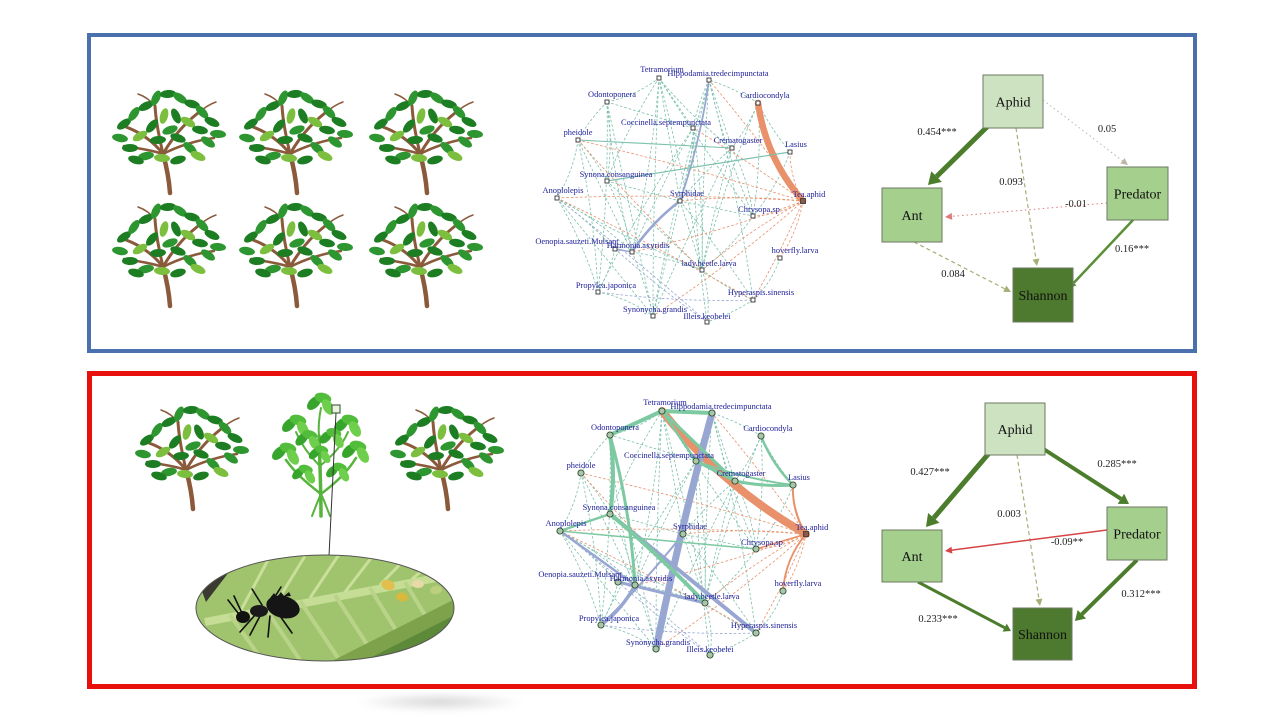  Describe the element at coordinates (1067, 542) in the screenshot. I see `sem-coefficient: -0.09**` at that location.